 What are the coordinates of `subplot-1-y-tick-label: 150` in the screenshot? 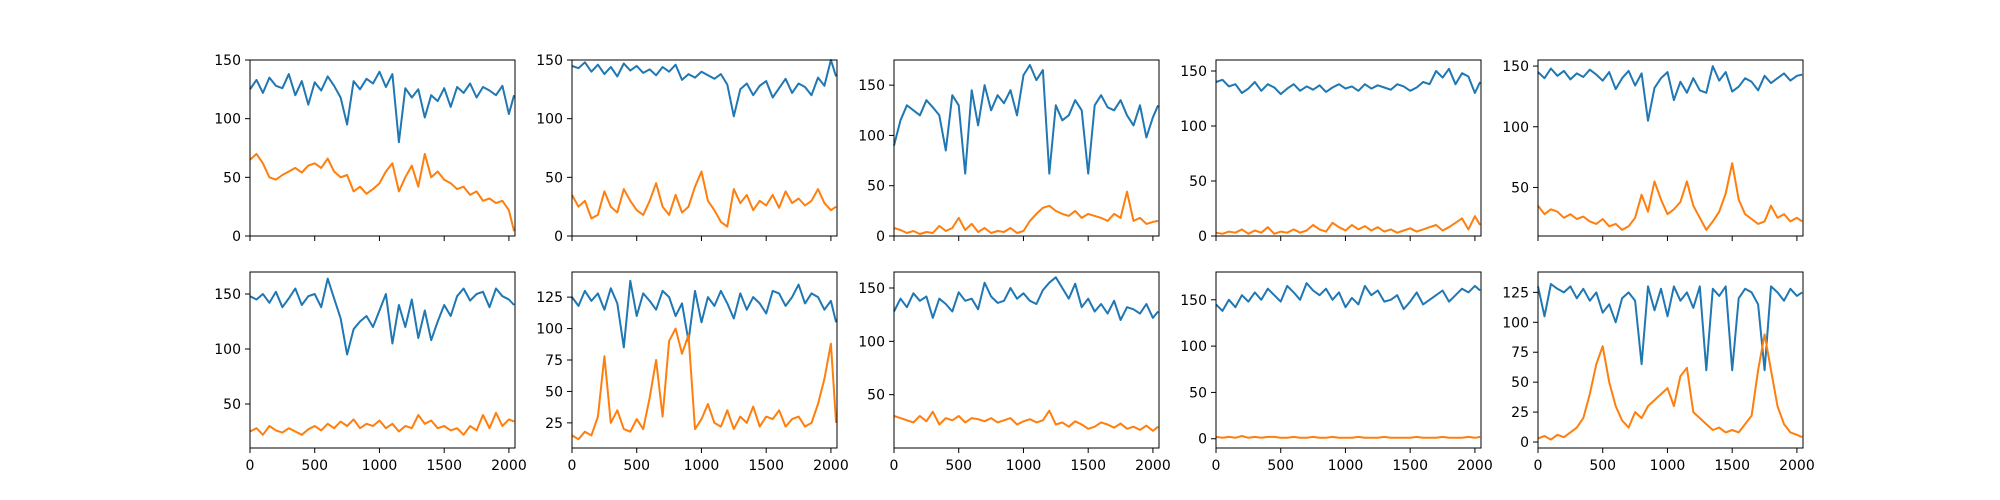 It's located at (227, 61).